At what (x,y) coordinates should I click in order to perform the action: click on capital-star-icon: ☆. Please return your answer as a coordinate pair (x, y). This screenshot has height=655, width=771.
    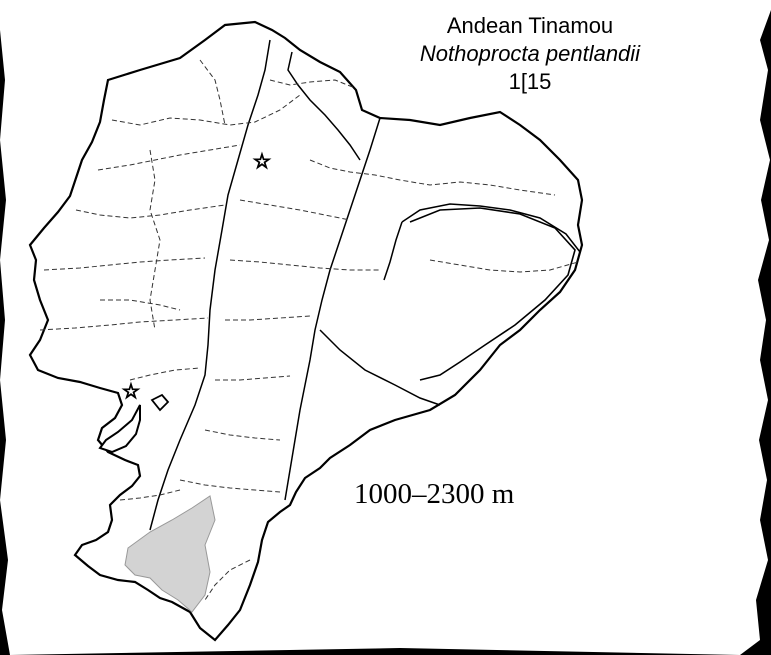
    Looking at the image, I should click on (262, 161).